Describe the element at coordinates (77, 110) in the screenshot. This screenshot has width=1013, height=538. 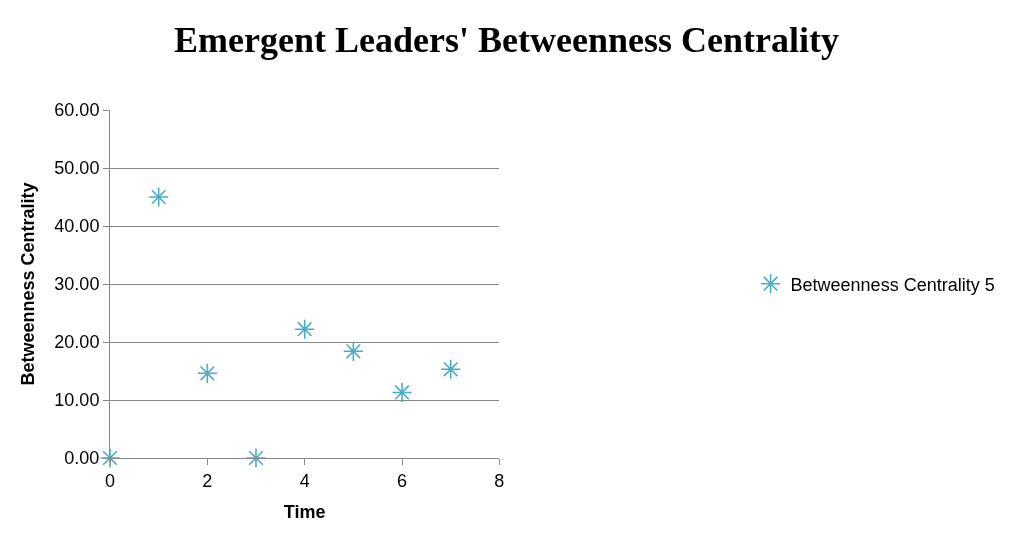
I see `y-tick-label: 60.00` at that location.